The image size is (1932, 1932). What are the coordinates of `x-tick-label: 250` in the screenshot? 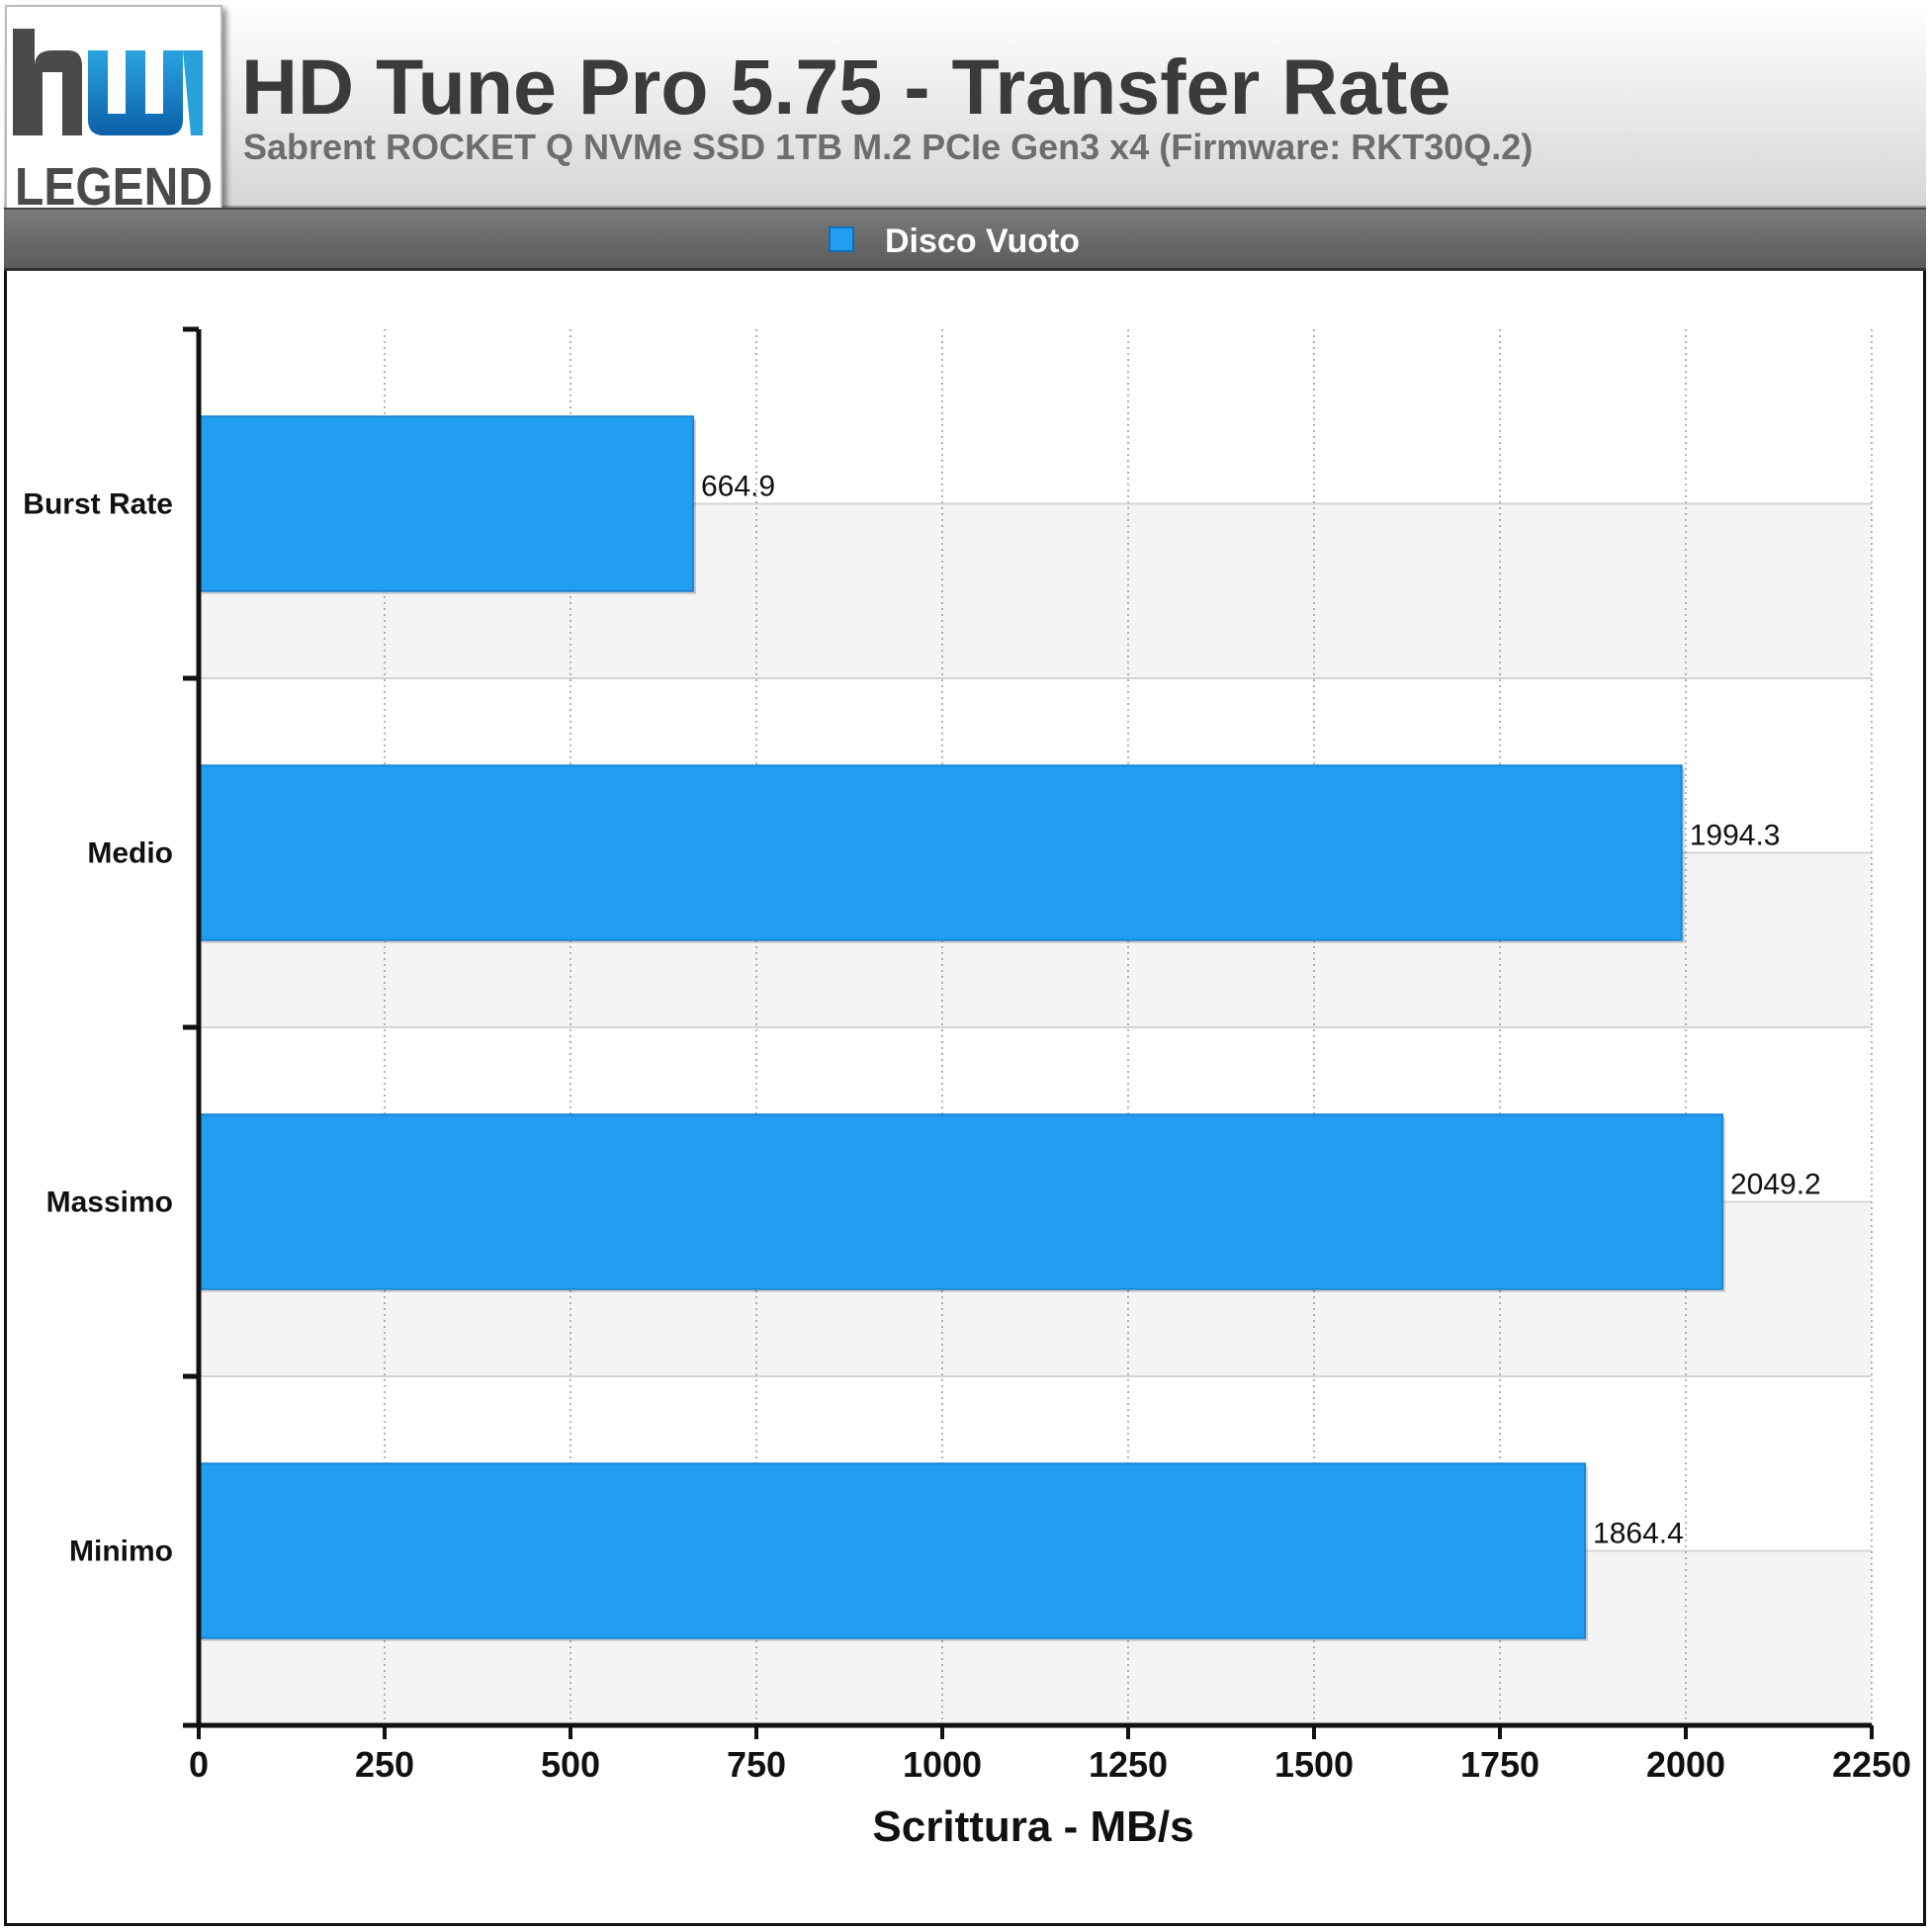 It's located at (384, 1764).